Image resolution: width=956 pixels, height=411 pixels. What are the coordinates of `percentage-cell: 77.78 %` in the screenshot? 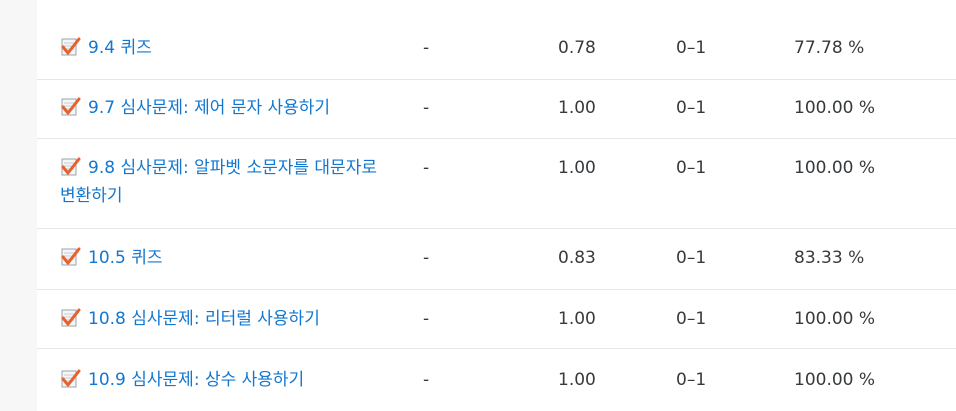 It's located at (829, 48).